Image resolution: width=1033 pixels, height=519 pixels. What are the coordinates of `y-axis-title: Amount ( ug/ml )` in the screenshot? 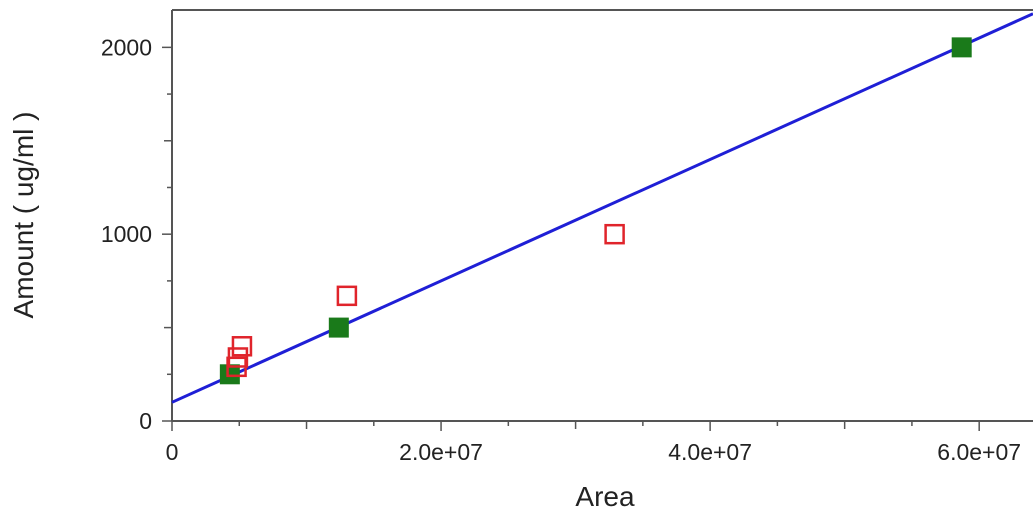 It's located at (23, 215).